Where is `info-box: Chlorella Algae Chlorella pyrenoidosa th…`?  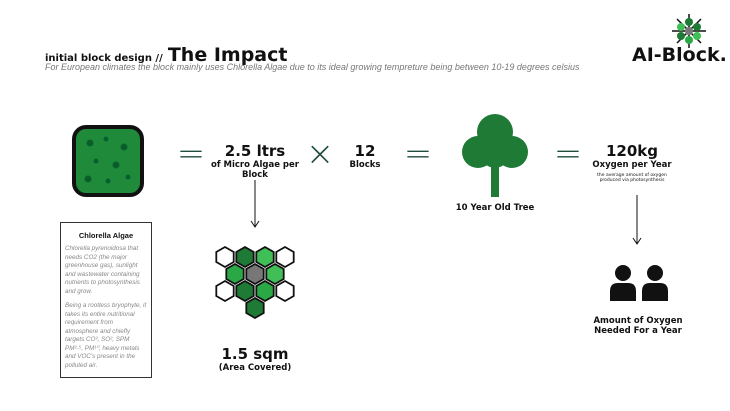 info-box: Chlorella Algae Chlorella pyrenoidosa th… is located at coordinates (106, 300).